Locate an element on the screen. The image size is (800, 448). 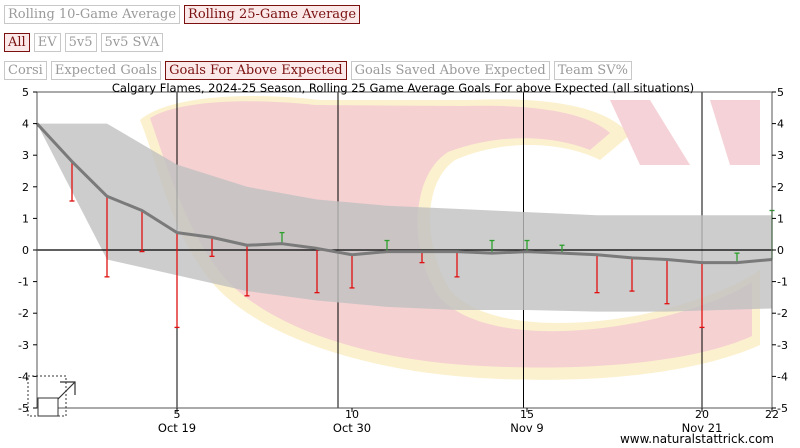
y-tick-label-left: 1 is located at coordinates (25, 218).